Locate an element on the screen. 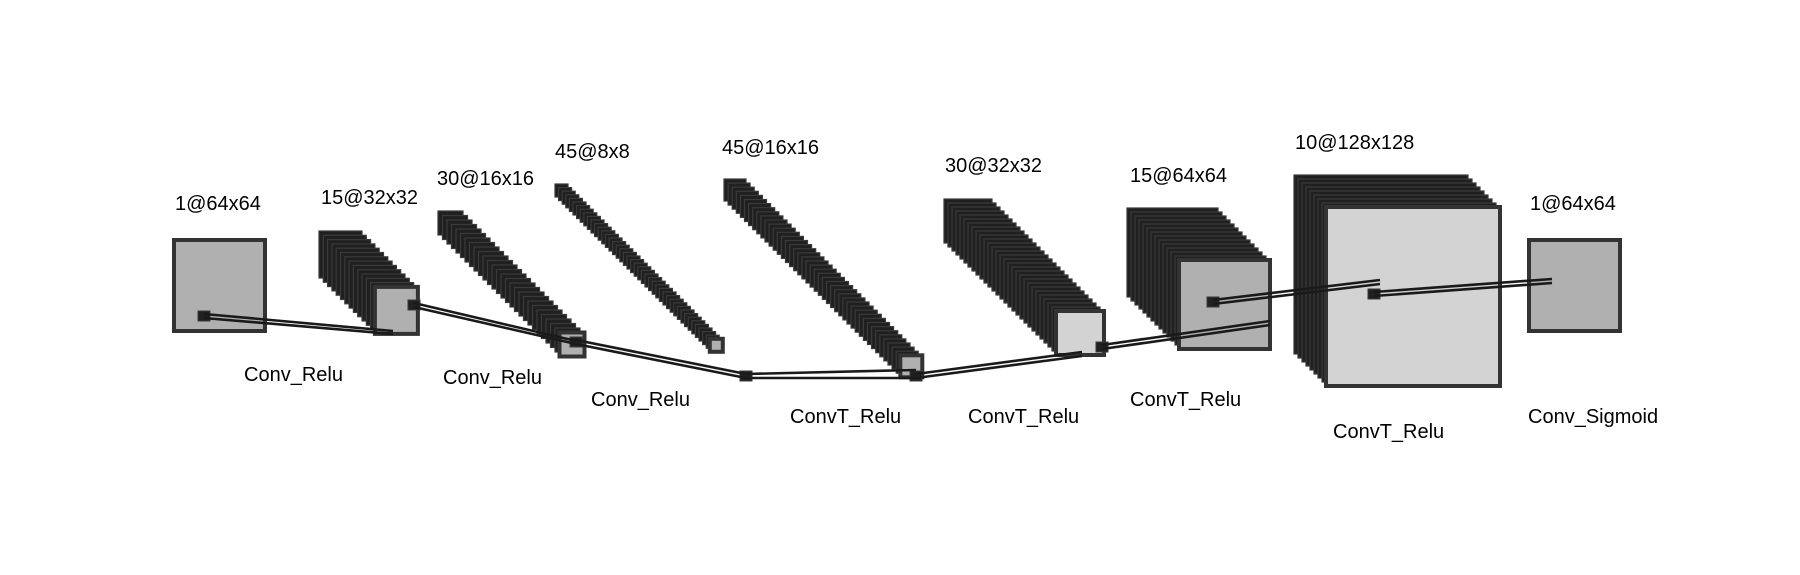  layer-label-1: 1@64x64 is located at coordinates (218, 204).